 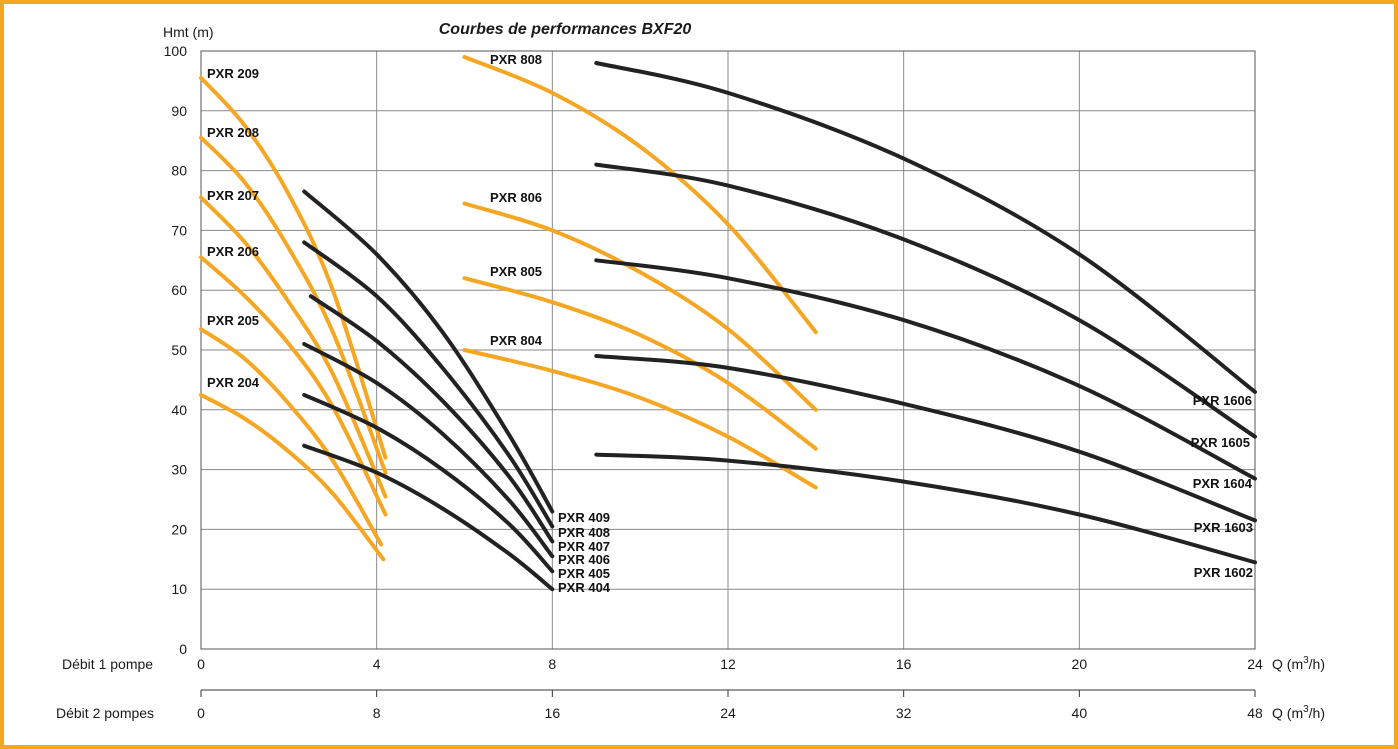 What do you see at coordinates (728, 693) in the screenshot?
I see `x-axis-2-tick-marks` at bounding box center [728, 693].